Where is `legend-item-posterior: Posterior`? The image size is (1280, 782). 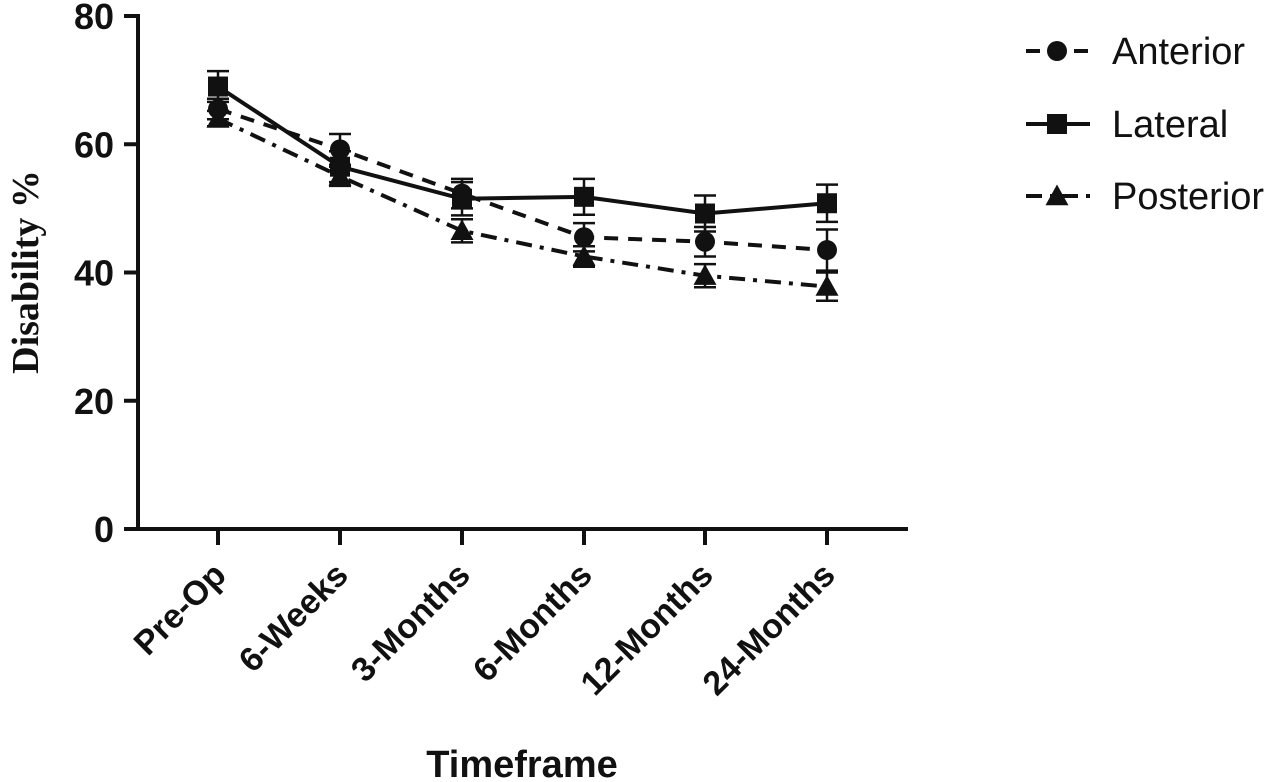
legend-item-posterior: Posterior is located at coordinates (1145, 197).